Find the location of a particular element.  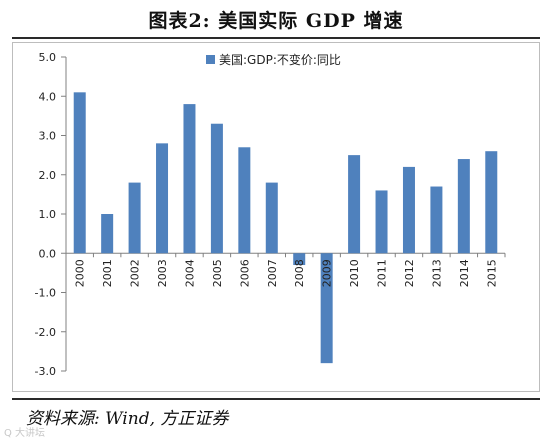

y-tick-label: 2.0 is located at coordinates (48, 175).